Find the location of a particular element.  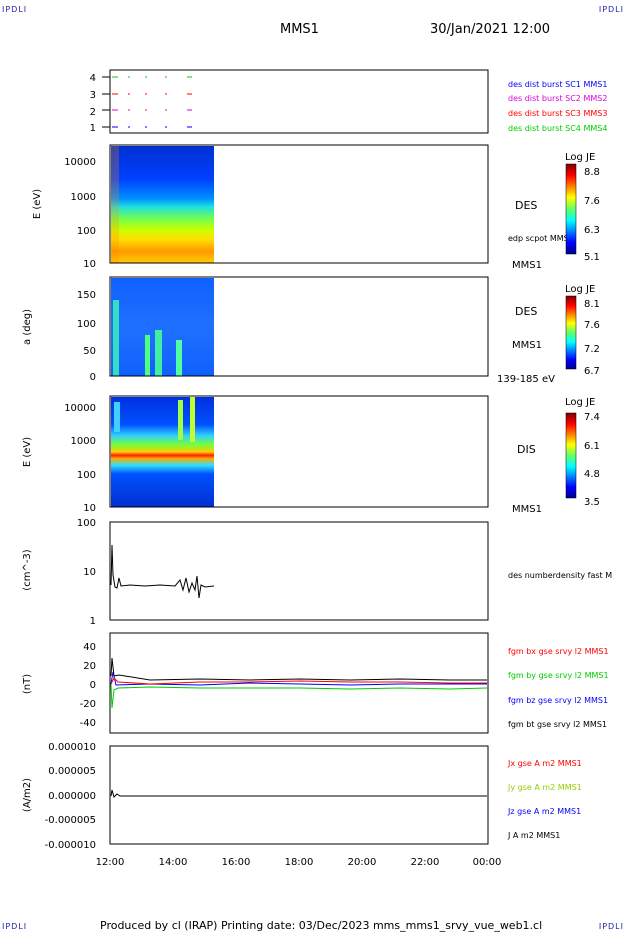

burst-ytick-2: 2 is located at coordinates (93, 112).